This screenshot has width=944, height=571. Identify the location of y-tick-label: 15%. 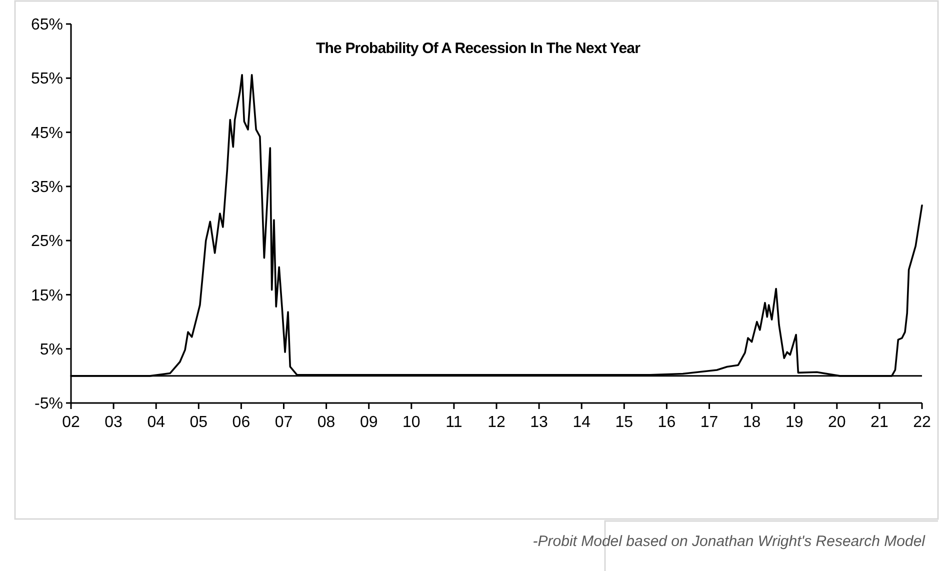
(46, 295).